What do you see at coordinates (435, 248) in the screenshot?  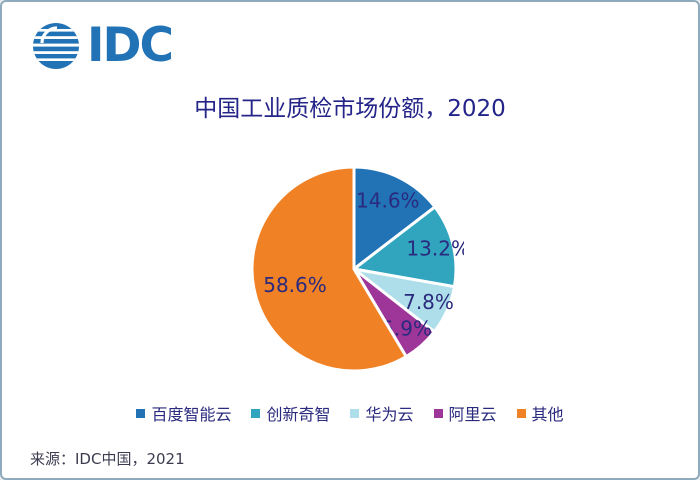 I see `pie-slice-label-1: 13.2%` at bounding box center [435, 248].